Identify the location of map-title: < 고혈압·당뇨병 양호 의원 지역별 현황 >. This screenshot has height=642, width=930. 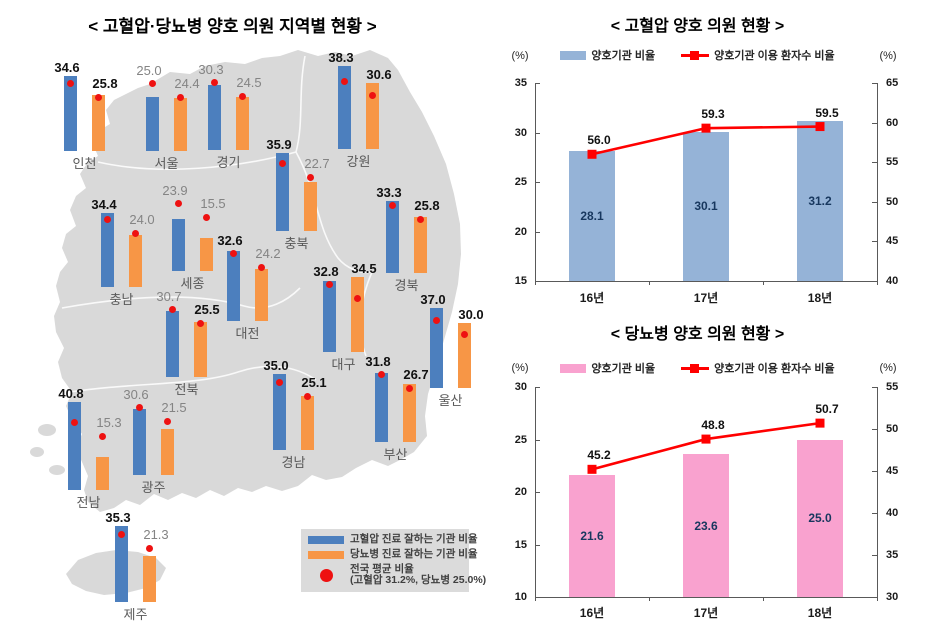
(232, 26).